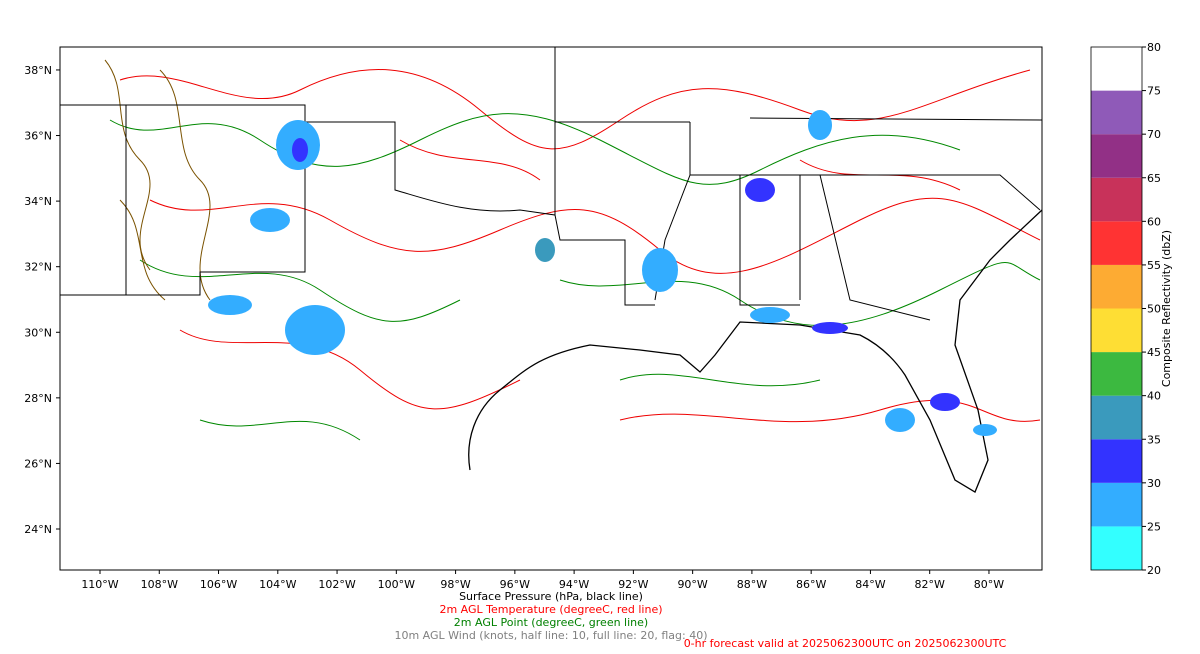  I want to click on colorbar-tick-label: 20, so click(1154, 570).